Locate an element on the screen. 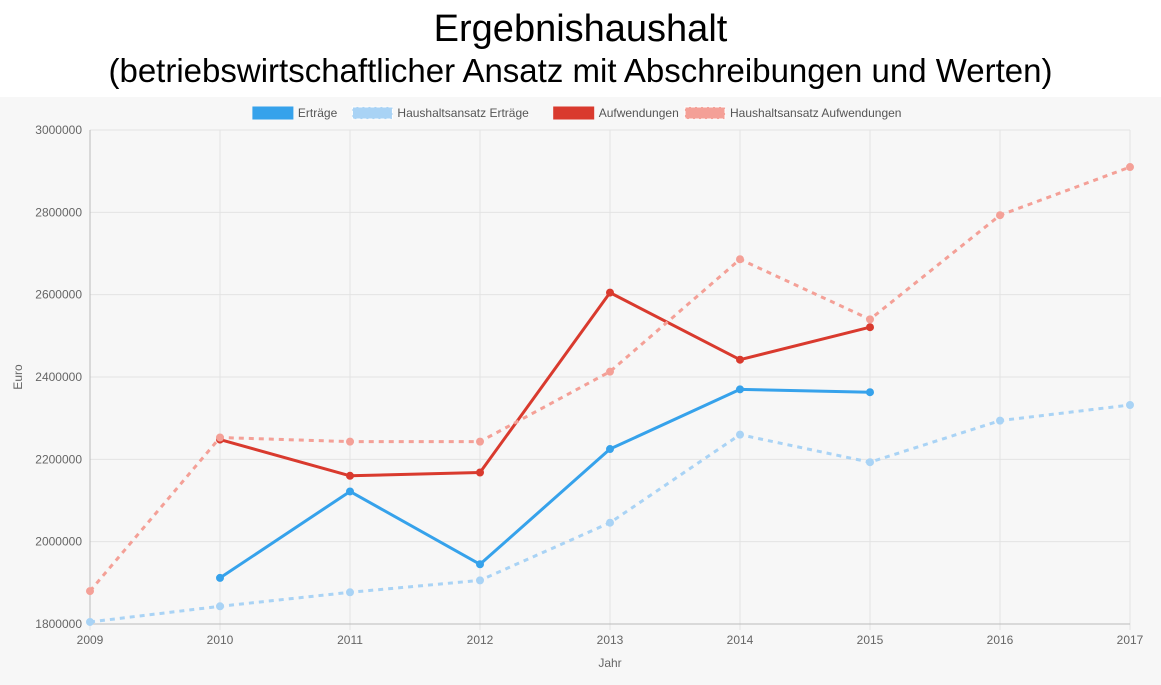  y-tick-label: 2600000 is located at coordinates (58, 295).